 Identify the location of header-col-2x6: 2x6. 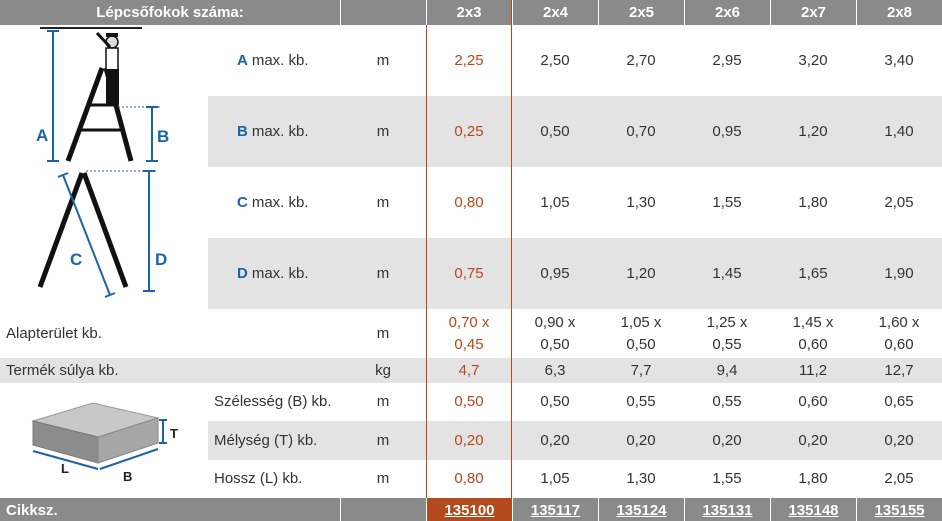
(727, 12).